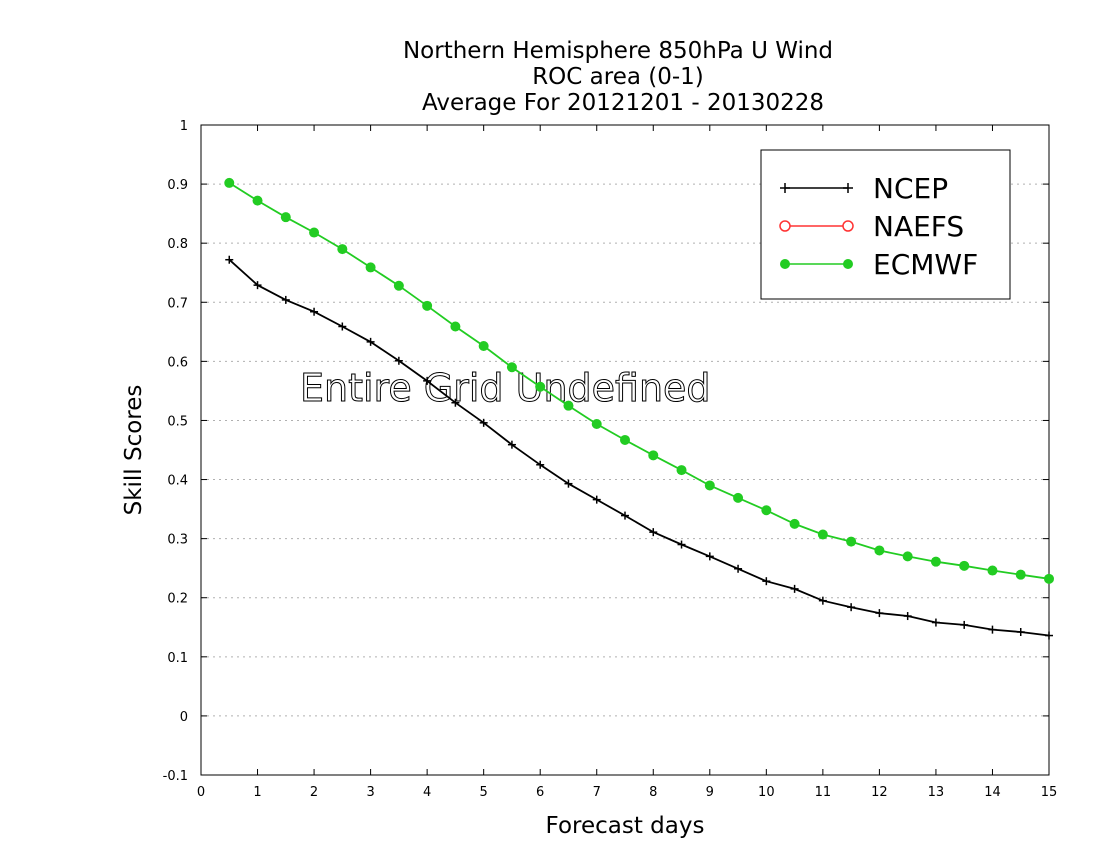 This screenshot has width=1100, height=850. What do you see at coordinates (623, 103) in the screenshot?
I see `title-line-3: Average For 20121201 - 20130228` at bounding box center [623, 103].